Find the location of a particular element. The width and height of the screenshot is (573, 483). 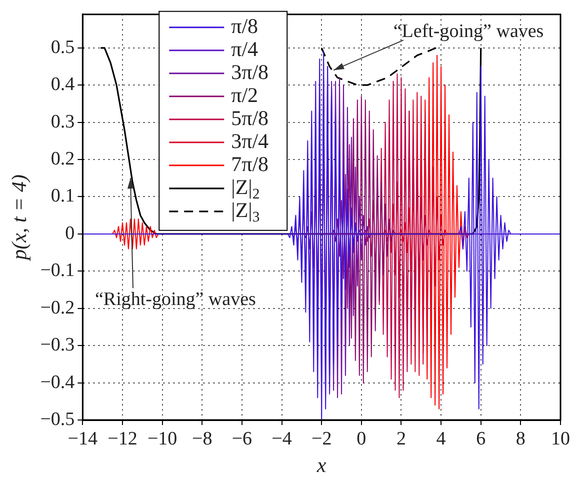

y-tick-label: 0.4 is located at coordinates (63, 85).